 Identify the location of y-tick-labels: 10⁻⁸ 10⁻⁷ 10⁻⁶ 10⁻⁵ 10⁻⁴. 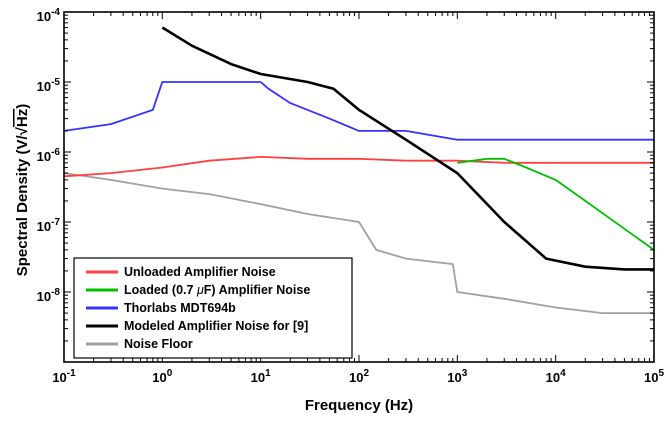
(49, 155).